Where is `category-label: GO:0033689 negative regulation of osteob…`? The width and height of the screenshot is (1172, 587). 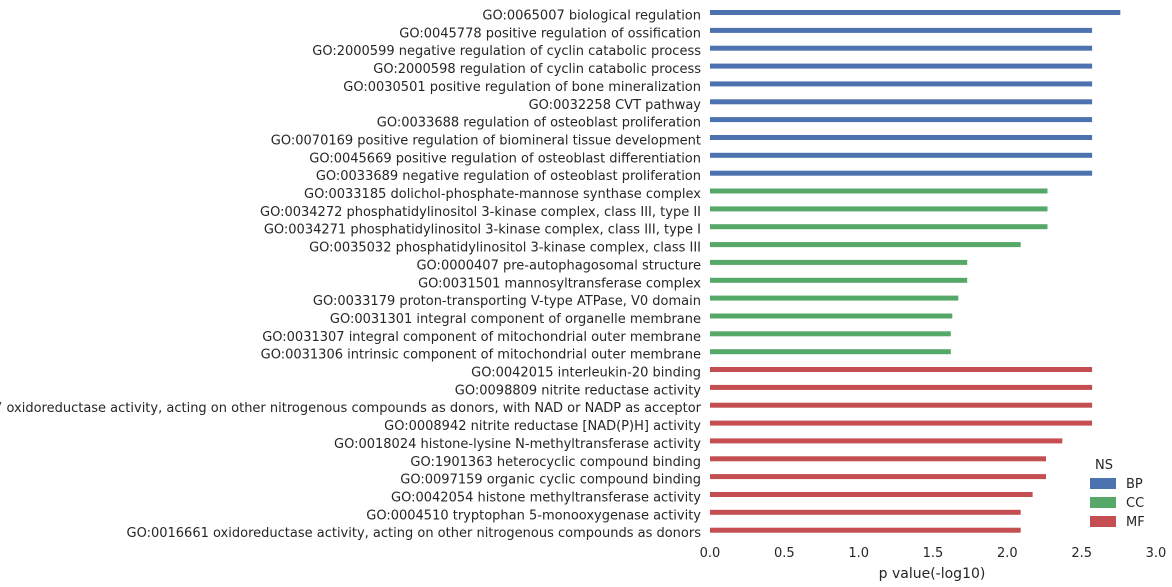
category-label: GO:0033689 negative regulation of osteob… is located at coordinates (508, 176).